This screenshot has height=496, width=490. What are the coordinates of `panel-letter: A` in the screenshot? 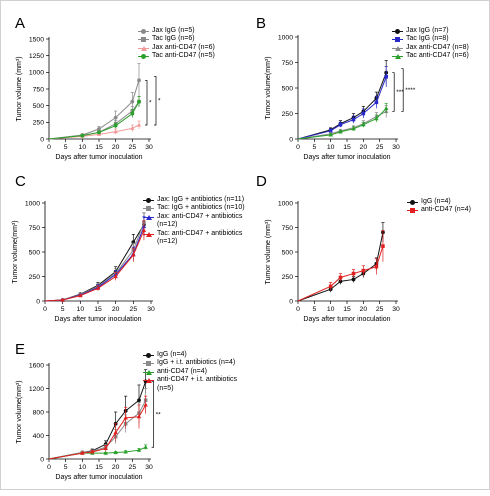 It's located at (20, 23).